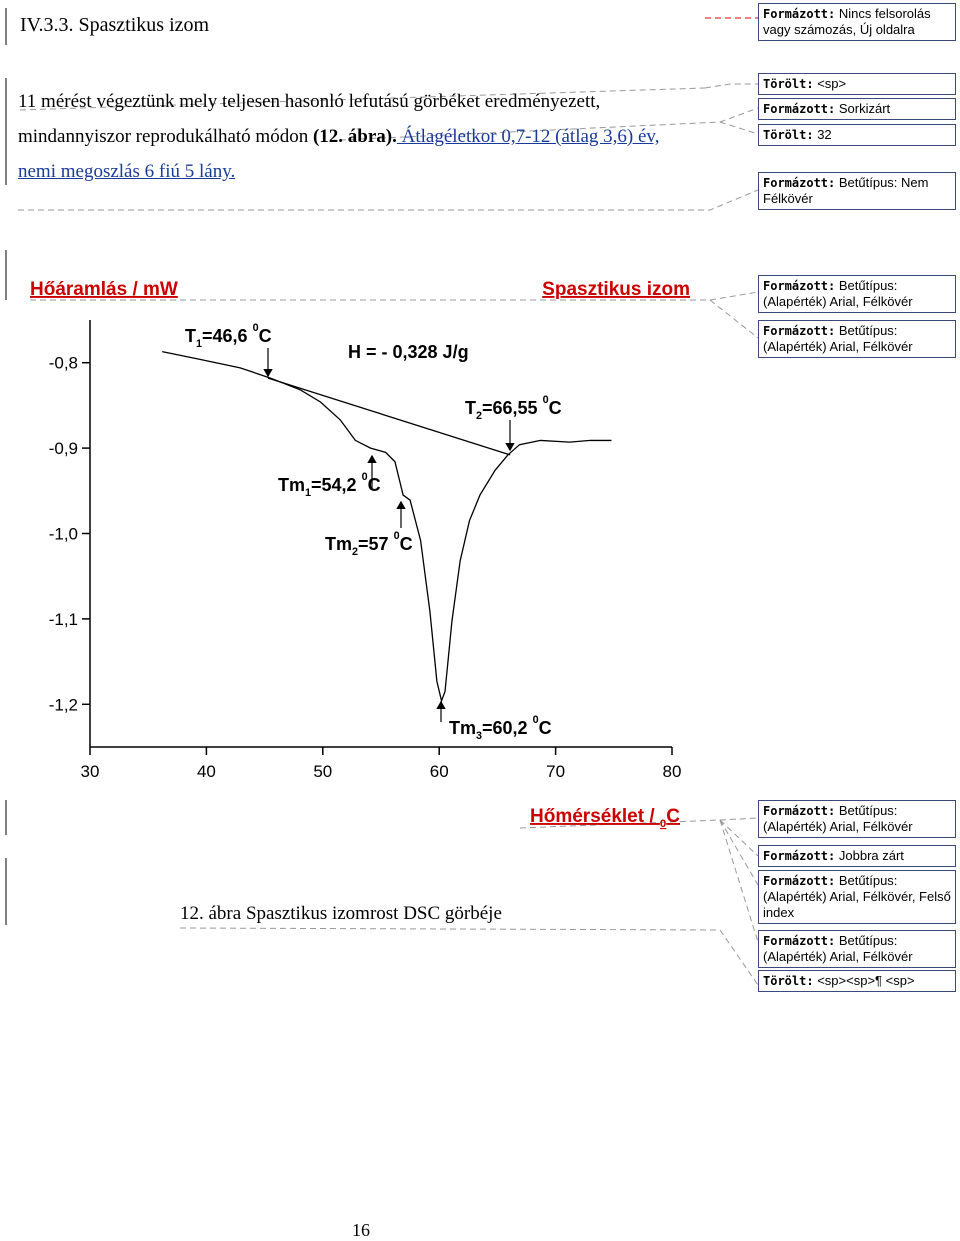  What do you see at coordinates (832, 83) in the screenshot?
I see `comment-text: <sp>` at bounding box center [832, 83].